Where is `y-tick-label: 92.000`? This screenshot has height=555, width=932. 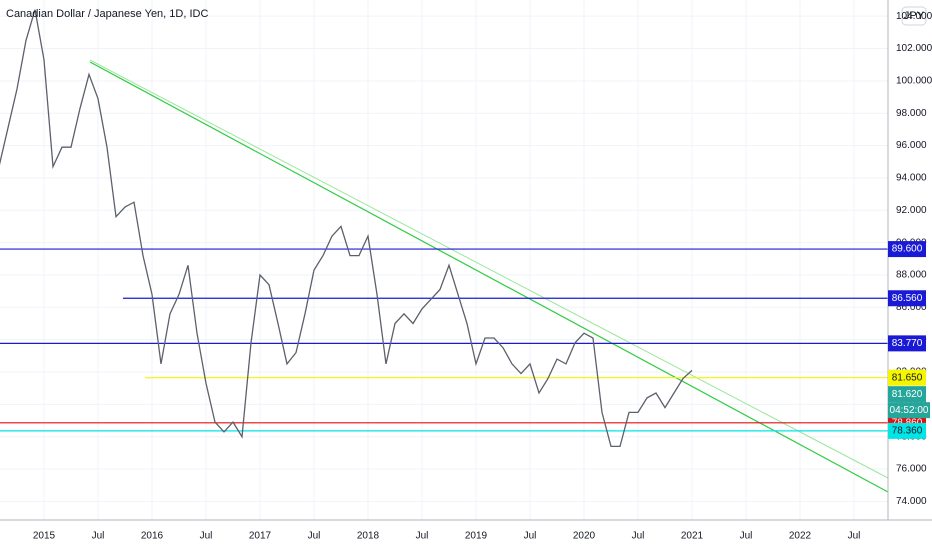
y-tick-label: 92.000 is located at coordinates (911, 210).